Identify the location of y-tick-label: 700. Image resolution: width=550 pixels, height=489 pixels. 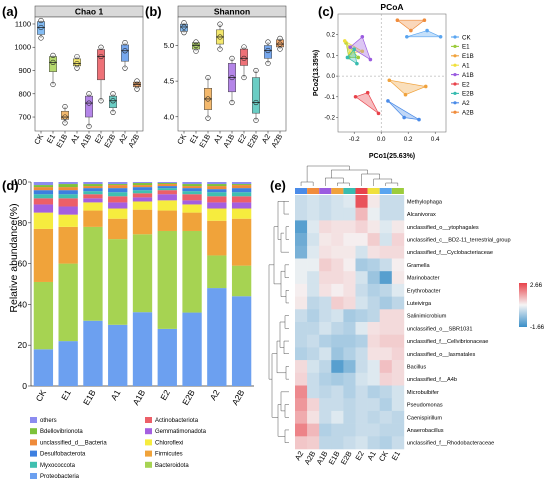
(24, 117).